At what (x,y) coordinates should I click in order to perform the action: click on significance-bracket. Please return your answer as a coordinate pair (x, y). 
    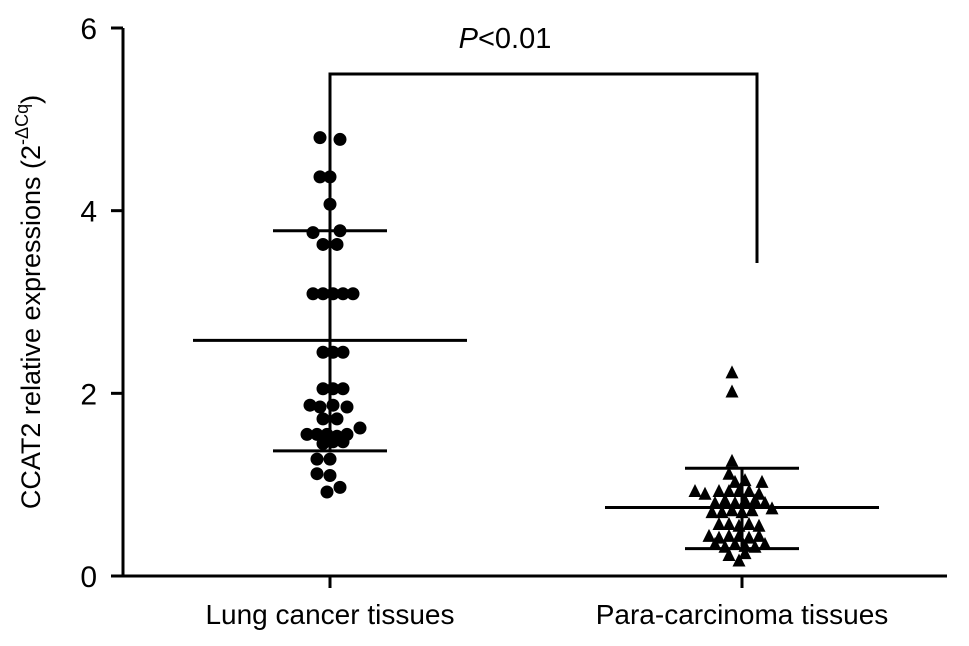
    Looking at the image, I should click on (543, 167).